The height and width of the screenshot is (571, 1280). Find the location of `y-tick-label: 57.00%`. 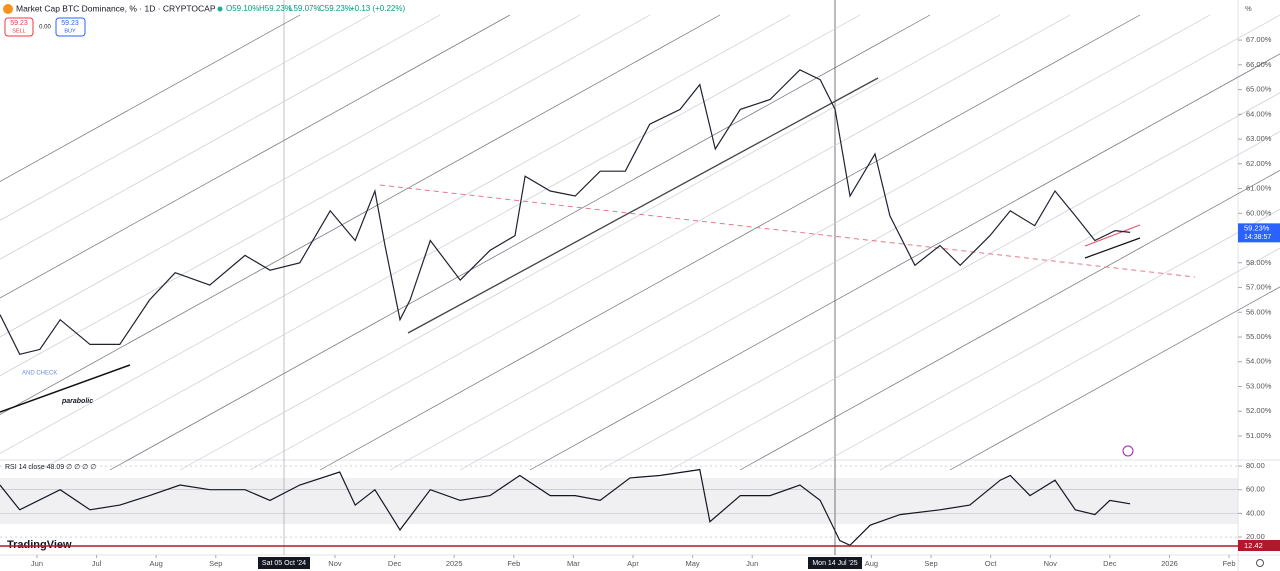

y-tick-label: 57.00% is located at coordinates (1259, 287).